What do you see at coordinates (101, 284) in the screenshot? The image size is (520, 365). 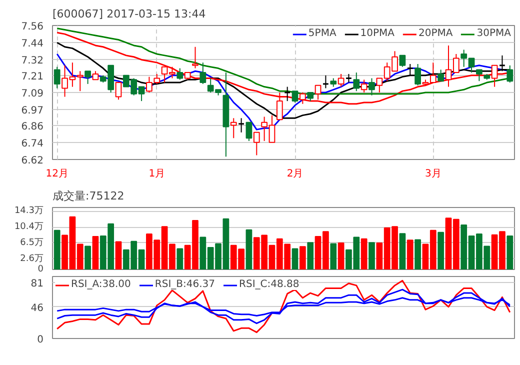 I see `legend-label: RSI_A:38.00` at bounding box center [101, 284].